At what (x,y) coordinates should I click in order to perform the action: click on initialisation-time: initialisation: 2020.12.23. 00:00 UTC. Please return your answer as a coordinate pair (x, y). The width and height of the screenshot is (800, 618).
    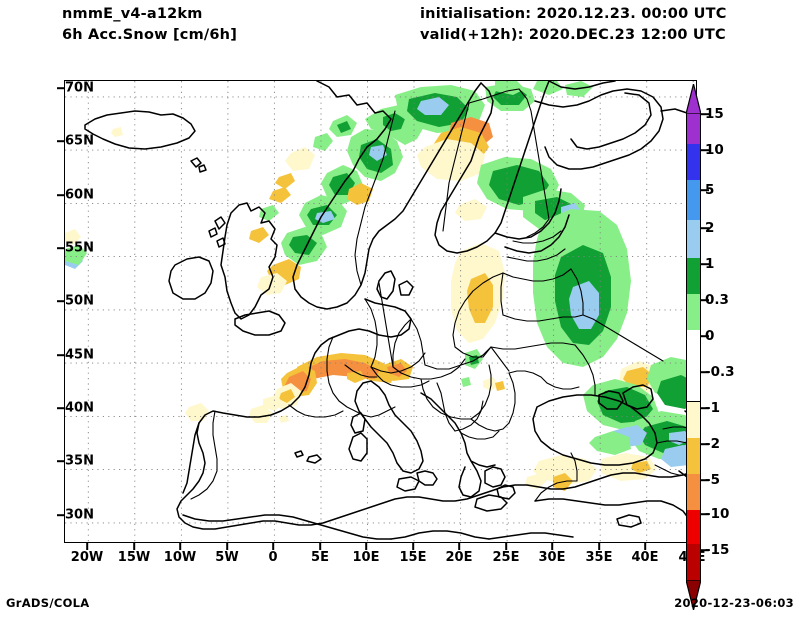
    Looking at the image, I should click on (573, 14).